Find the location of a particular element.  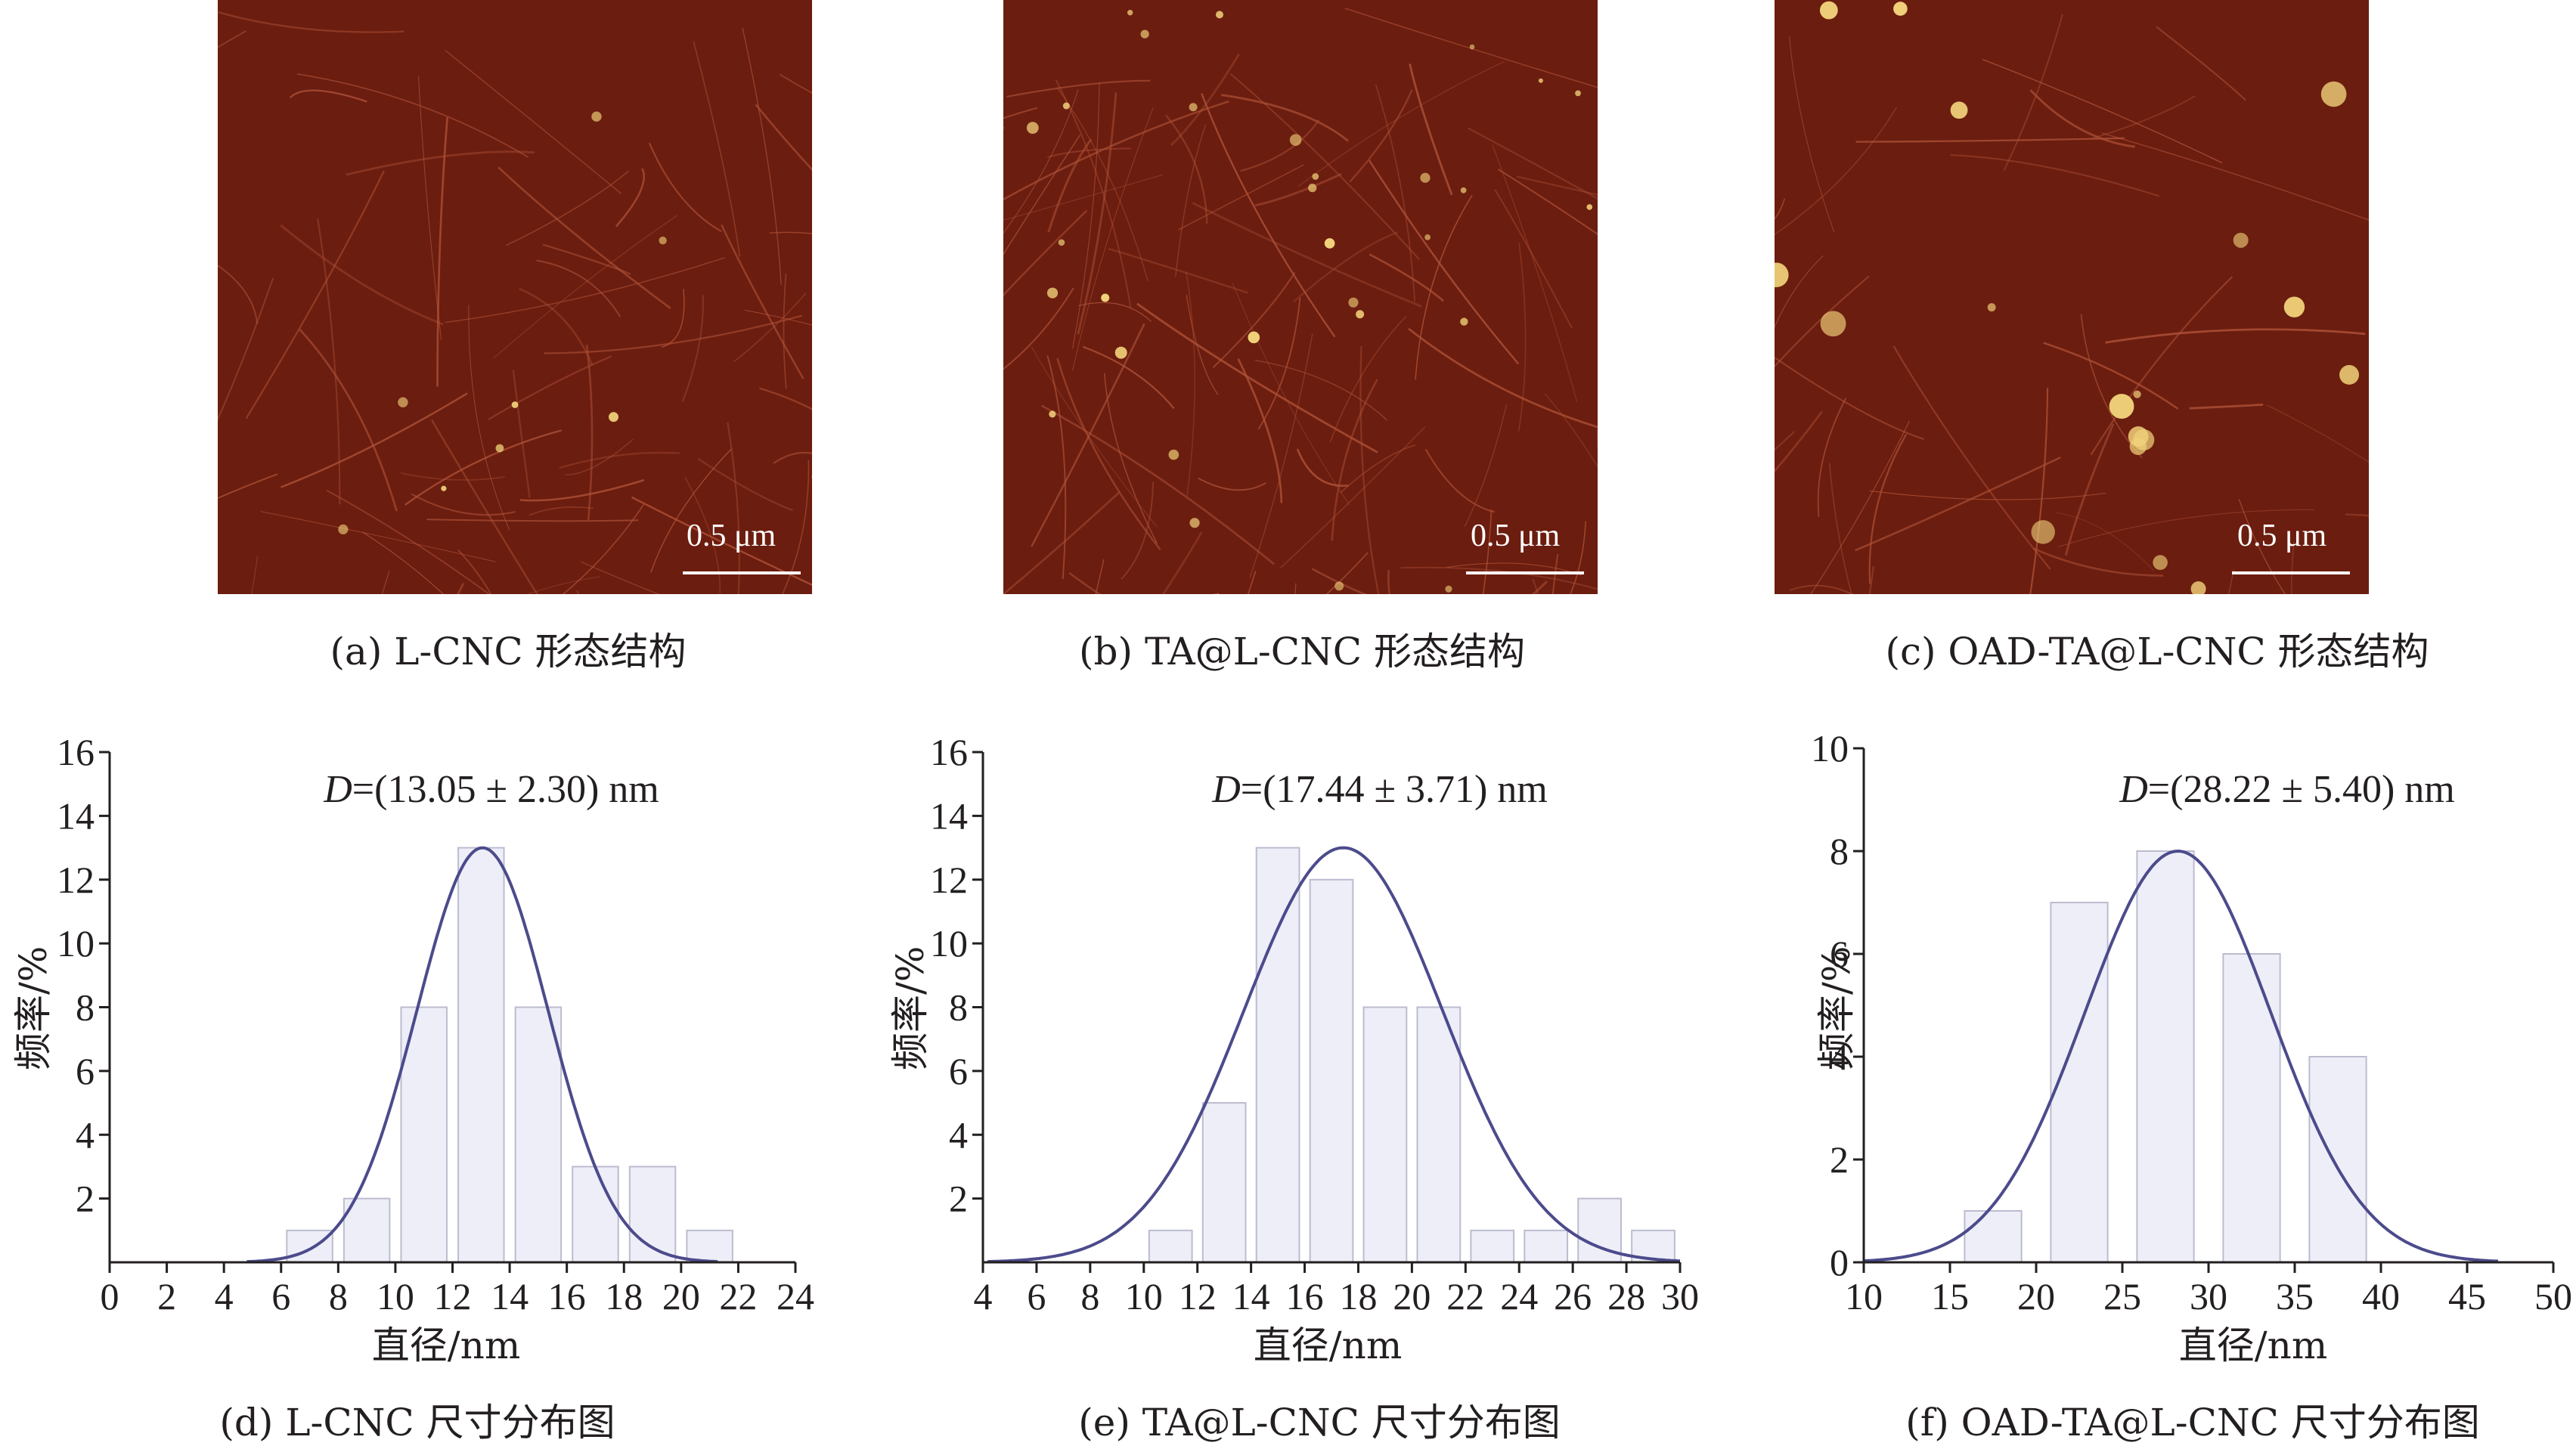

scale-bar-c is located at coordinates (2291, 572).